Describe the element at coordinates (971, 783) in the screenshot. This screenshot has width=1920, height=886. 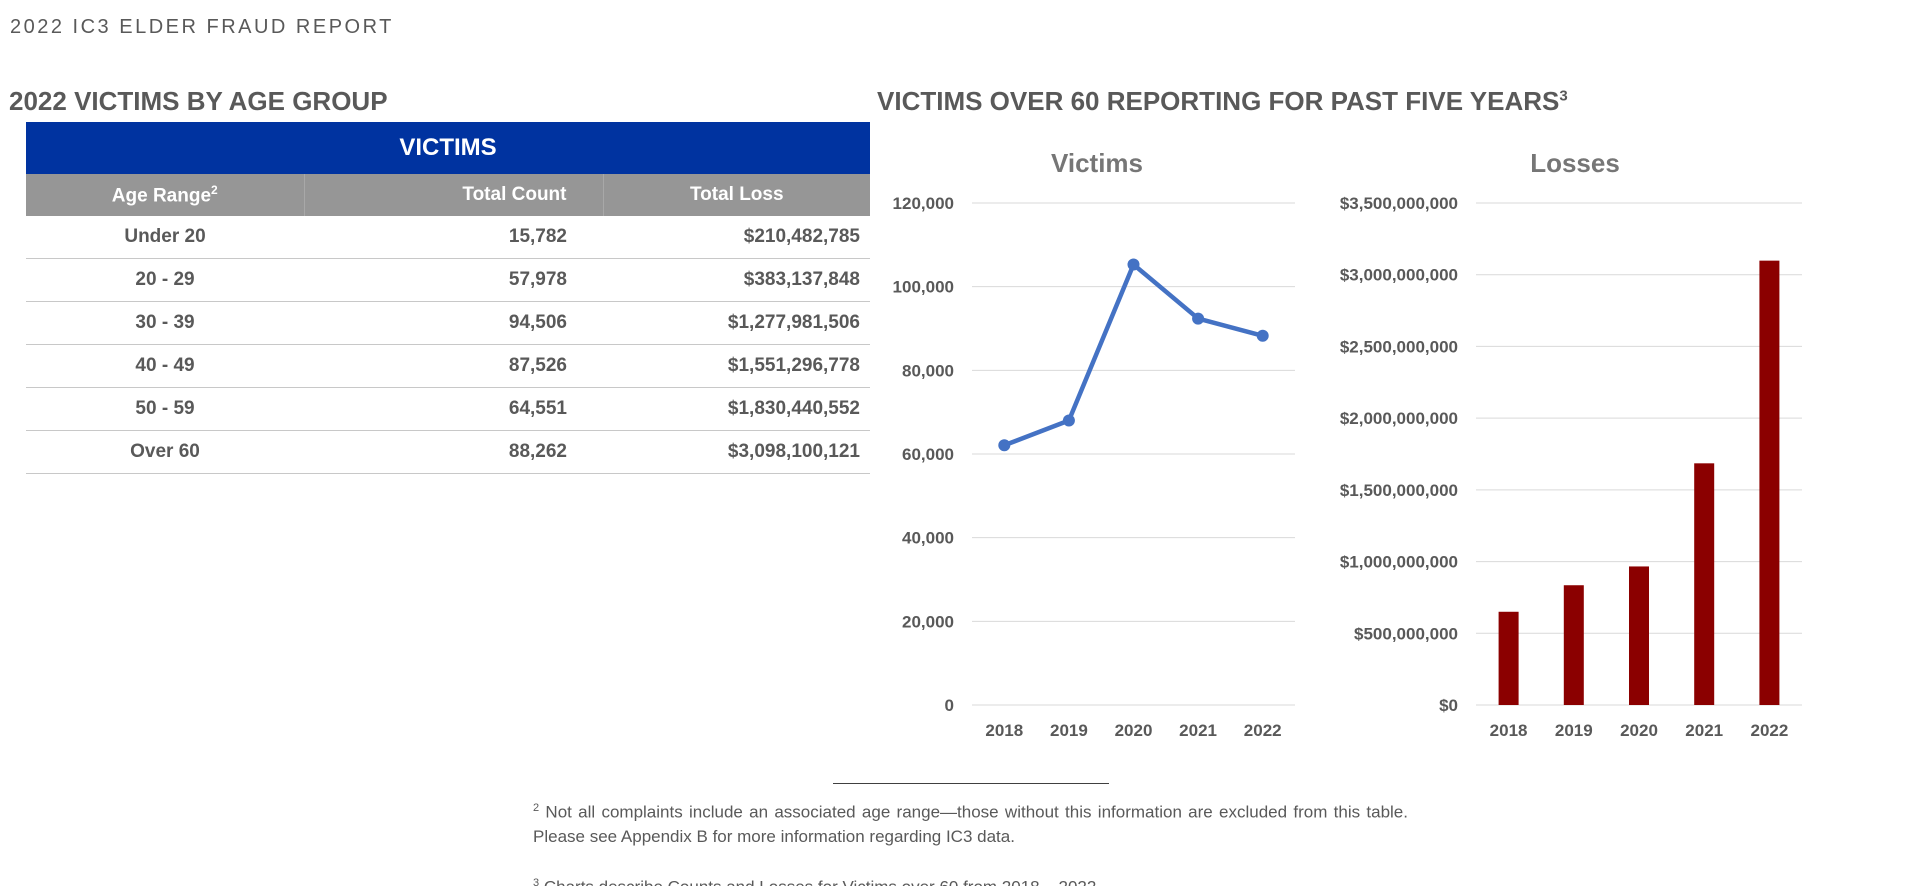
I see `footnote-divider` at that location.